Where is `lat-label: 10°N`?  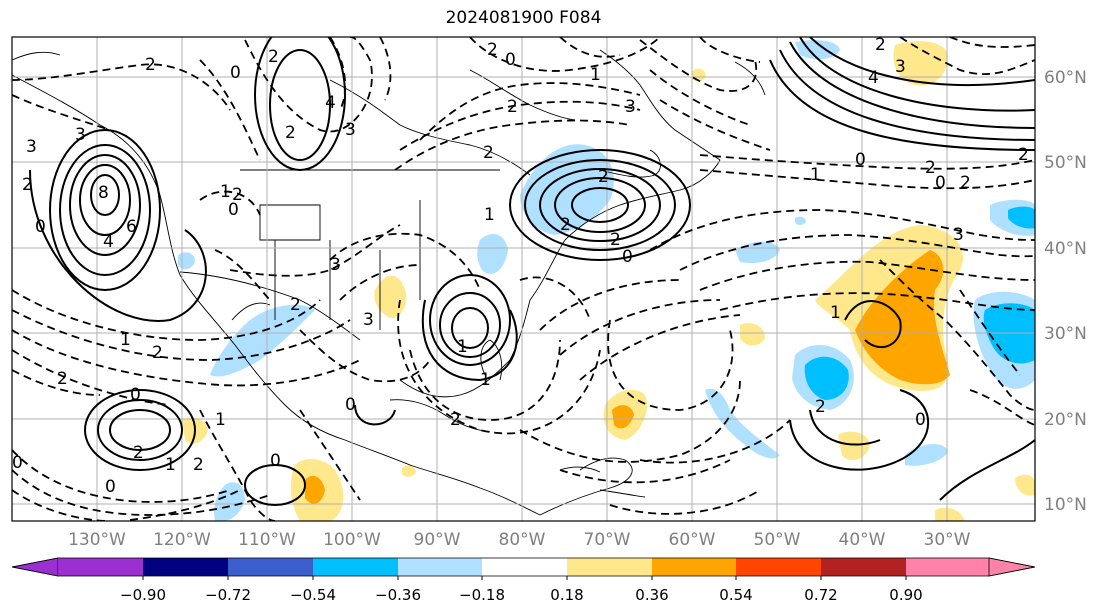 lat-label: 10°N is located at coordinates (1065, 505).